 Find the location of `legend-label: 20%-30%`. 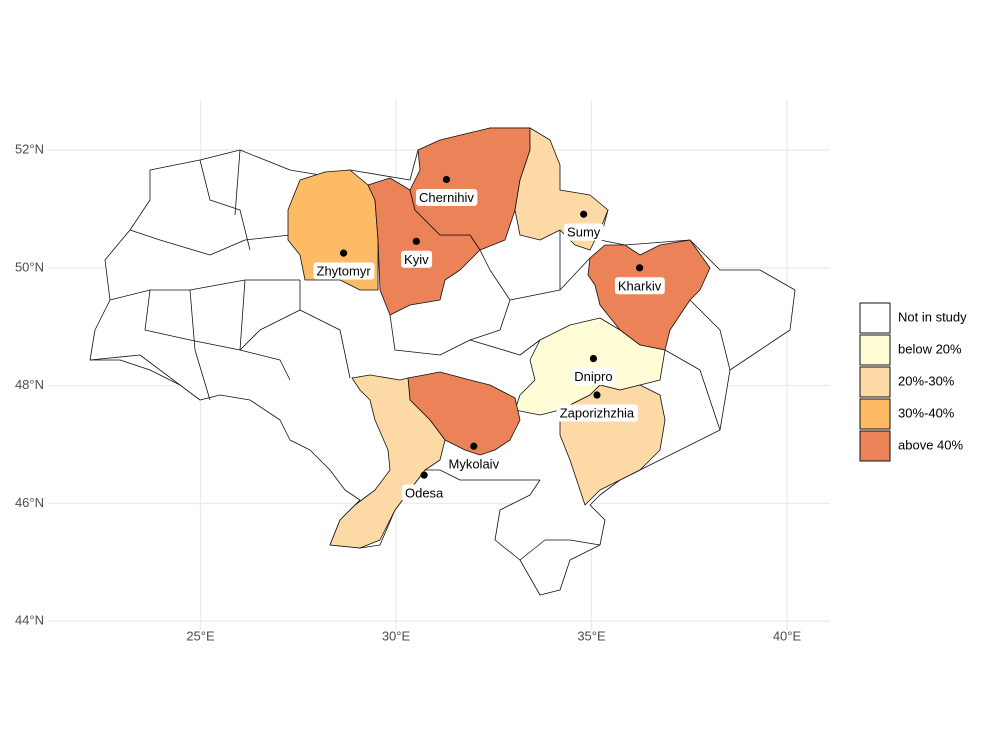

legend-label: 20%-30% is located at coordinates (926, 380).